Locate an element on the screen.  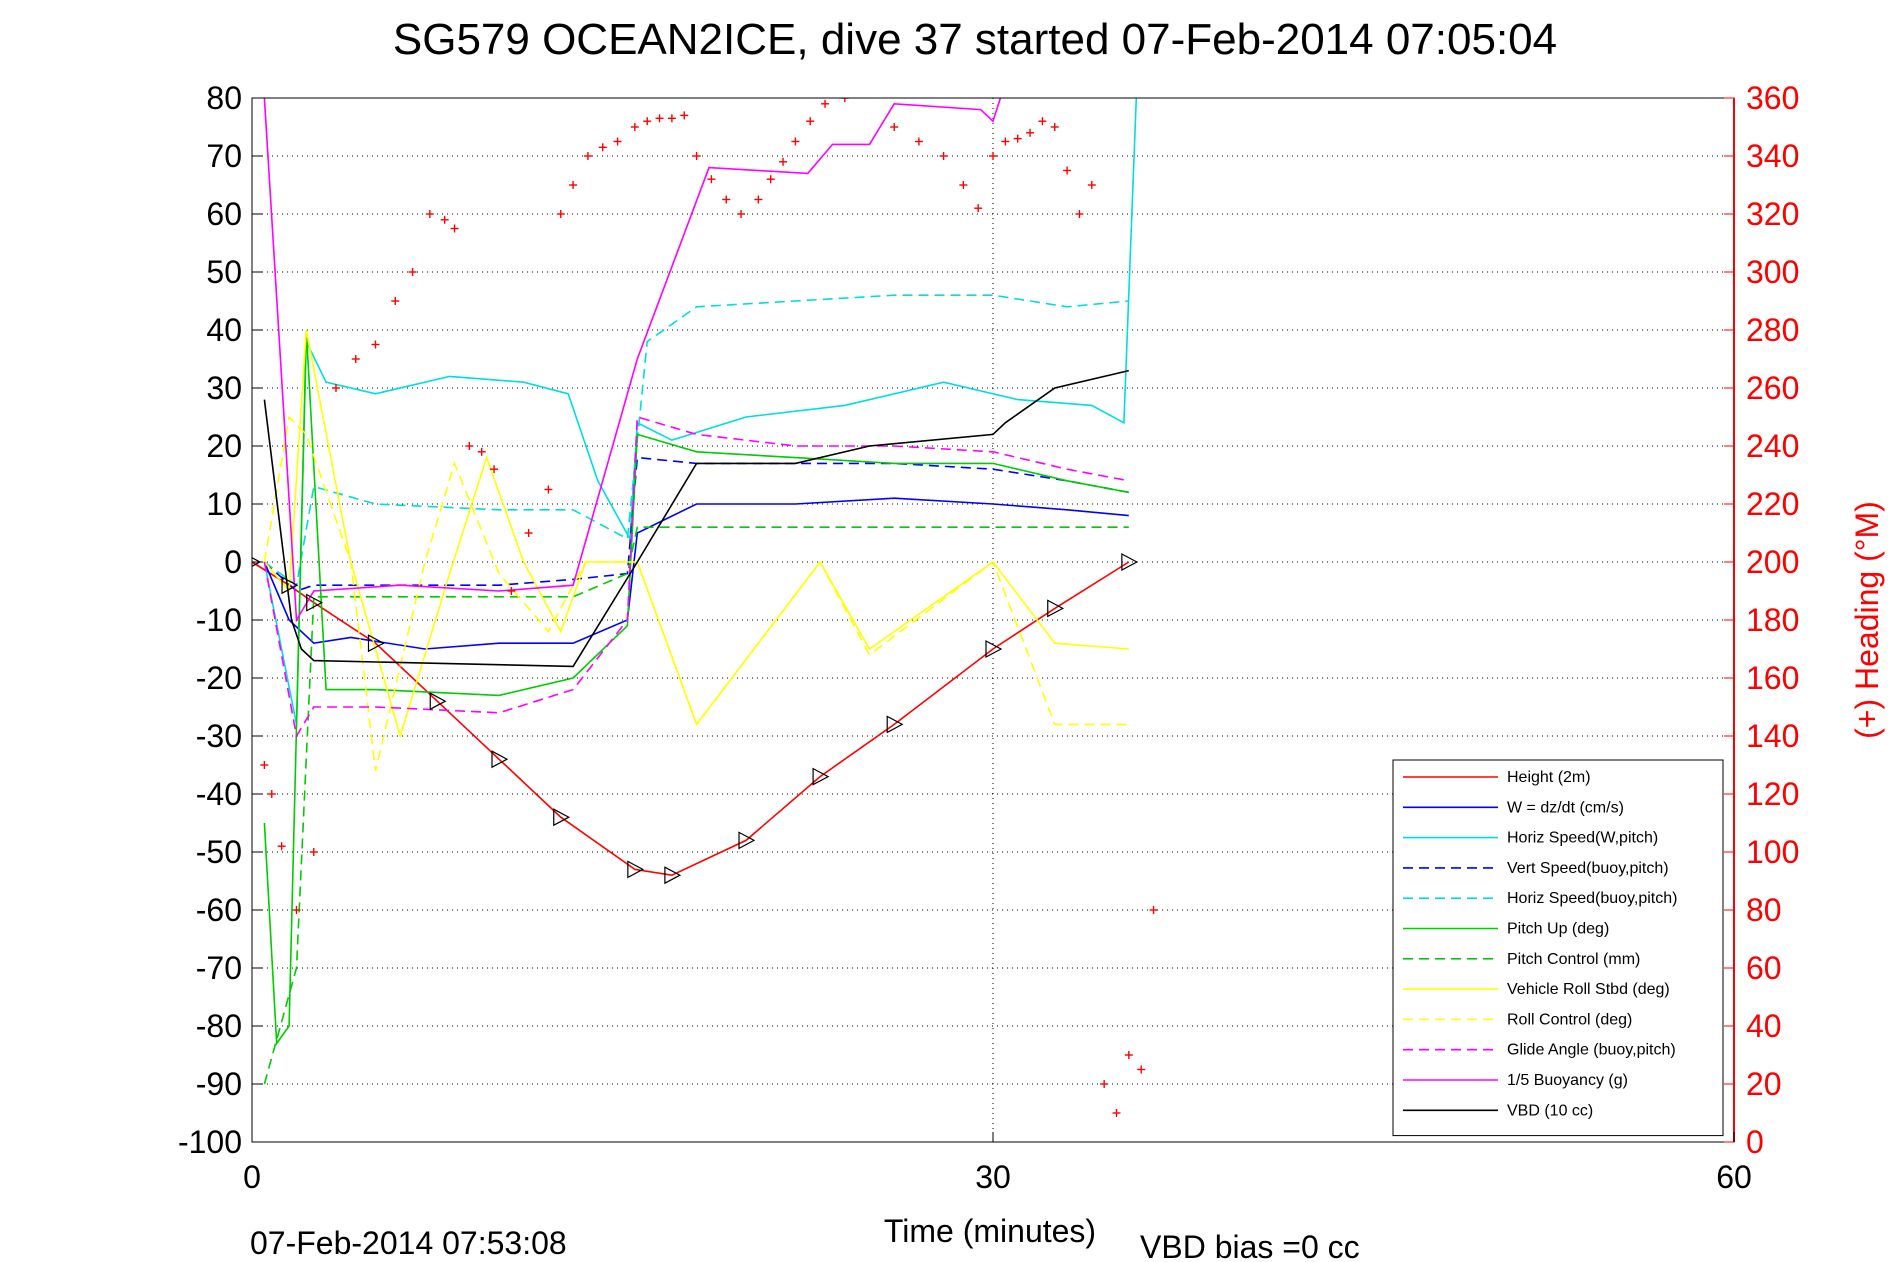
legend-box is located at coordinates (1558, 948).